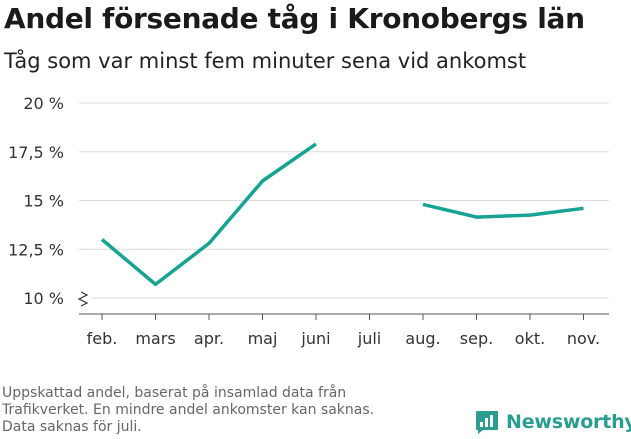  What do you see at coordinates (369, 338) in the screenshot?
I see `x-tick-label: juli` at bounding box center [369, 338].